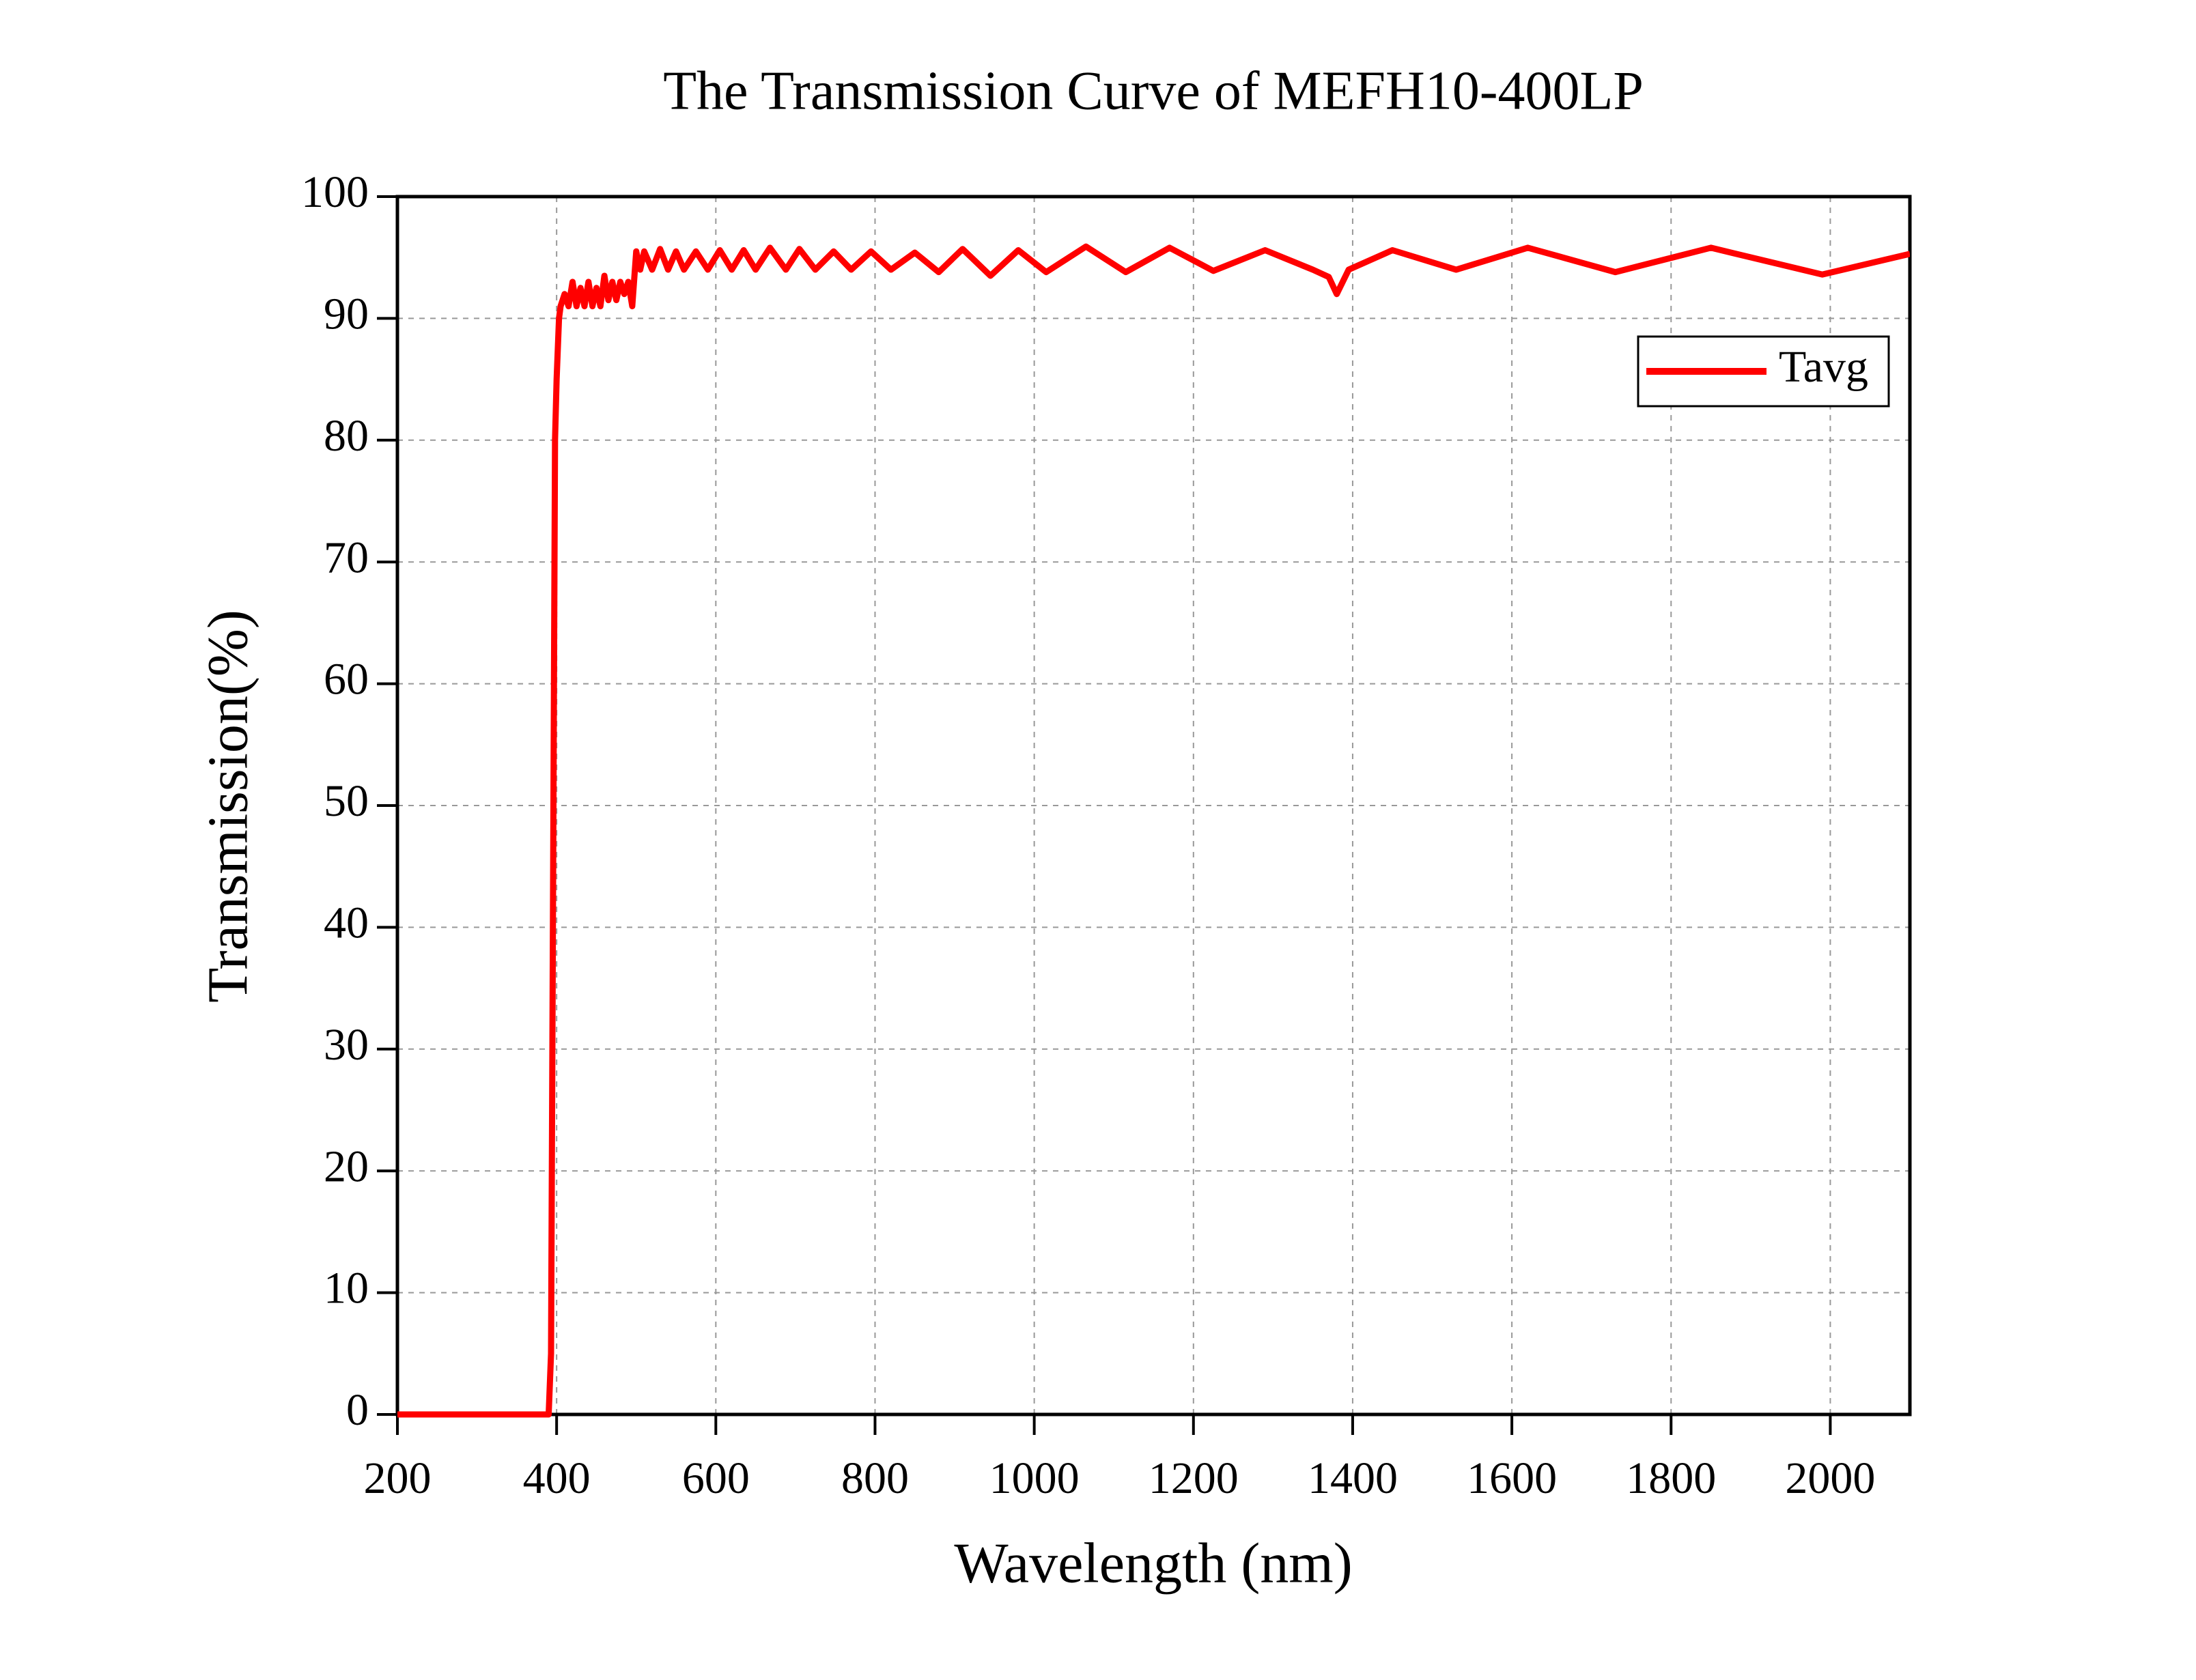 The image size is (2196, 1680). What do you see at coordinates (398, 1478) in the screenshot?
I see `x-tick-label: 200` at bounding box center [398, 1478].